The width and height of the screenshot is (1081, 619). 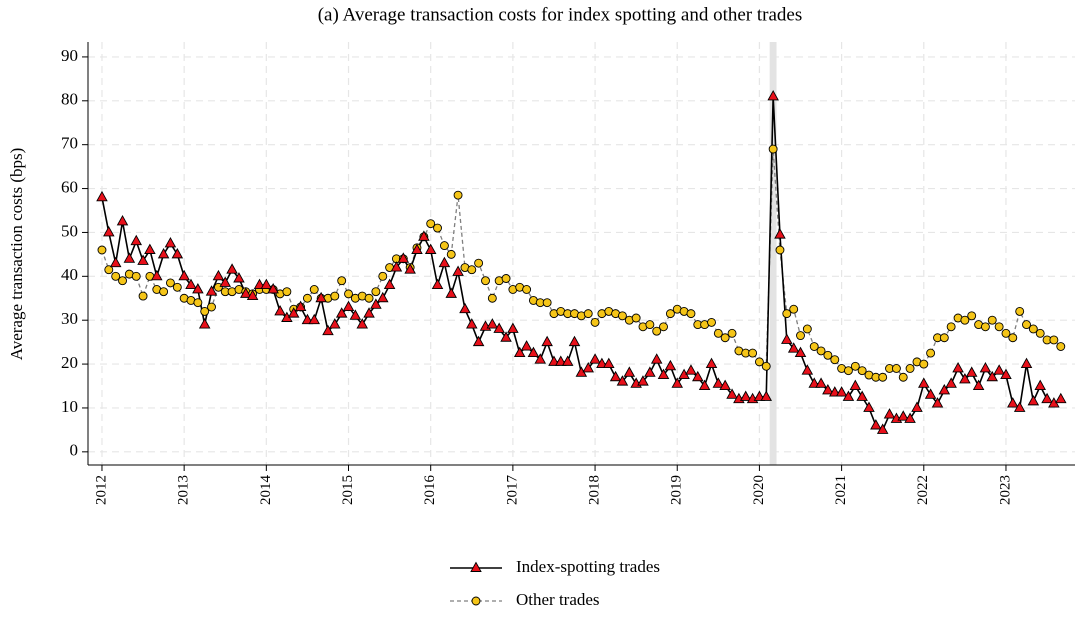 What do you see at coordinates (558, 599) in the screenshot?
I see `legend-label: Other trades` at bounding box center [558, 599].